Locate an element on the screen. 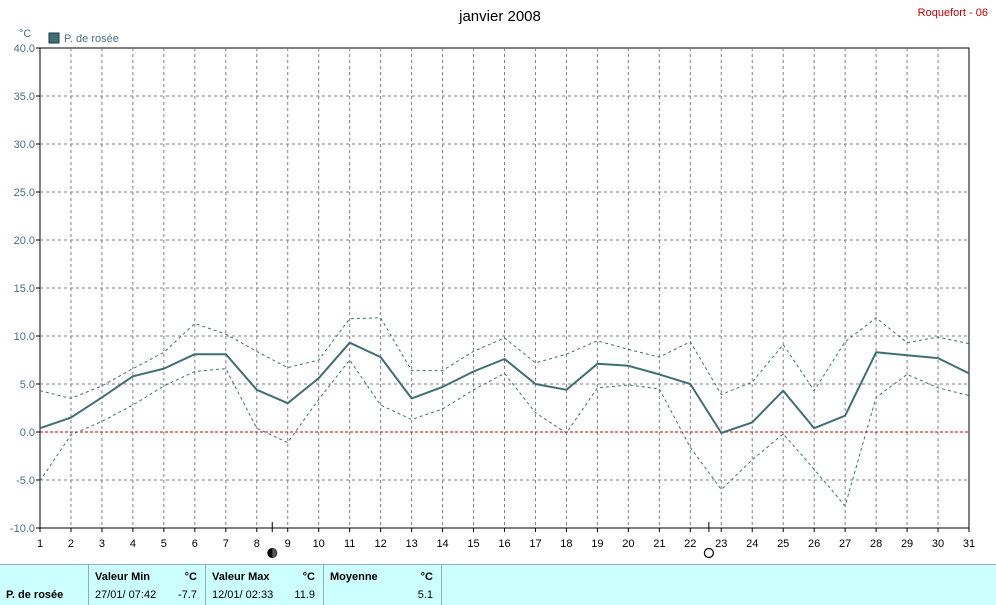 This screenshot has height=605, width=996. legend-swatch is located at coordinates (54, 38).